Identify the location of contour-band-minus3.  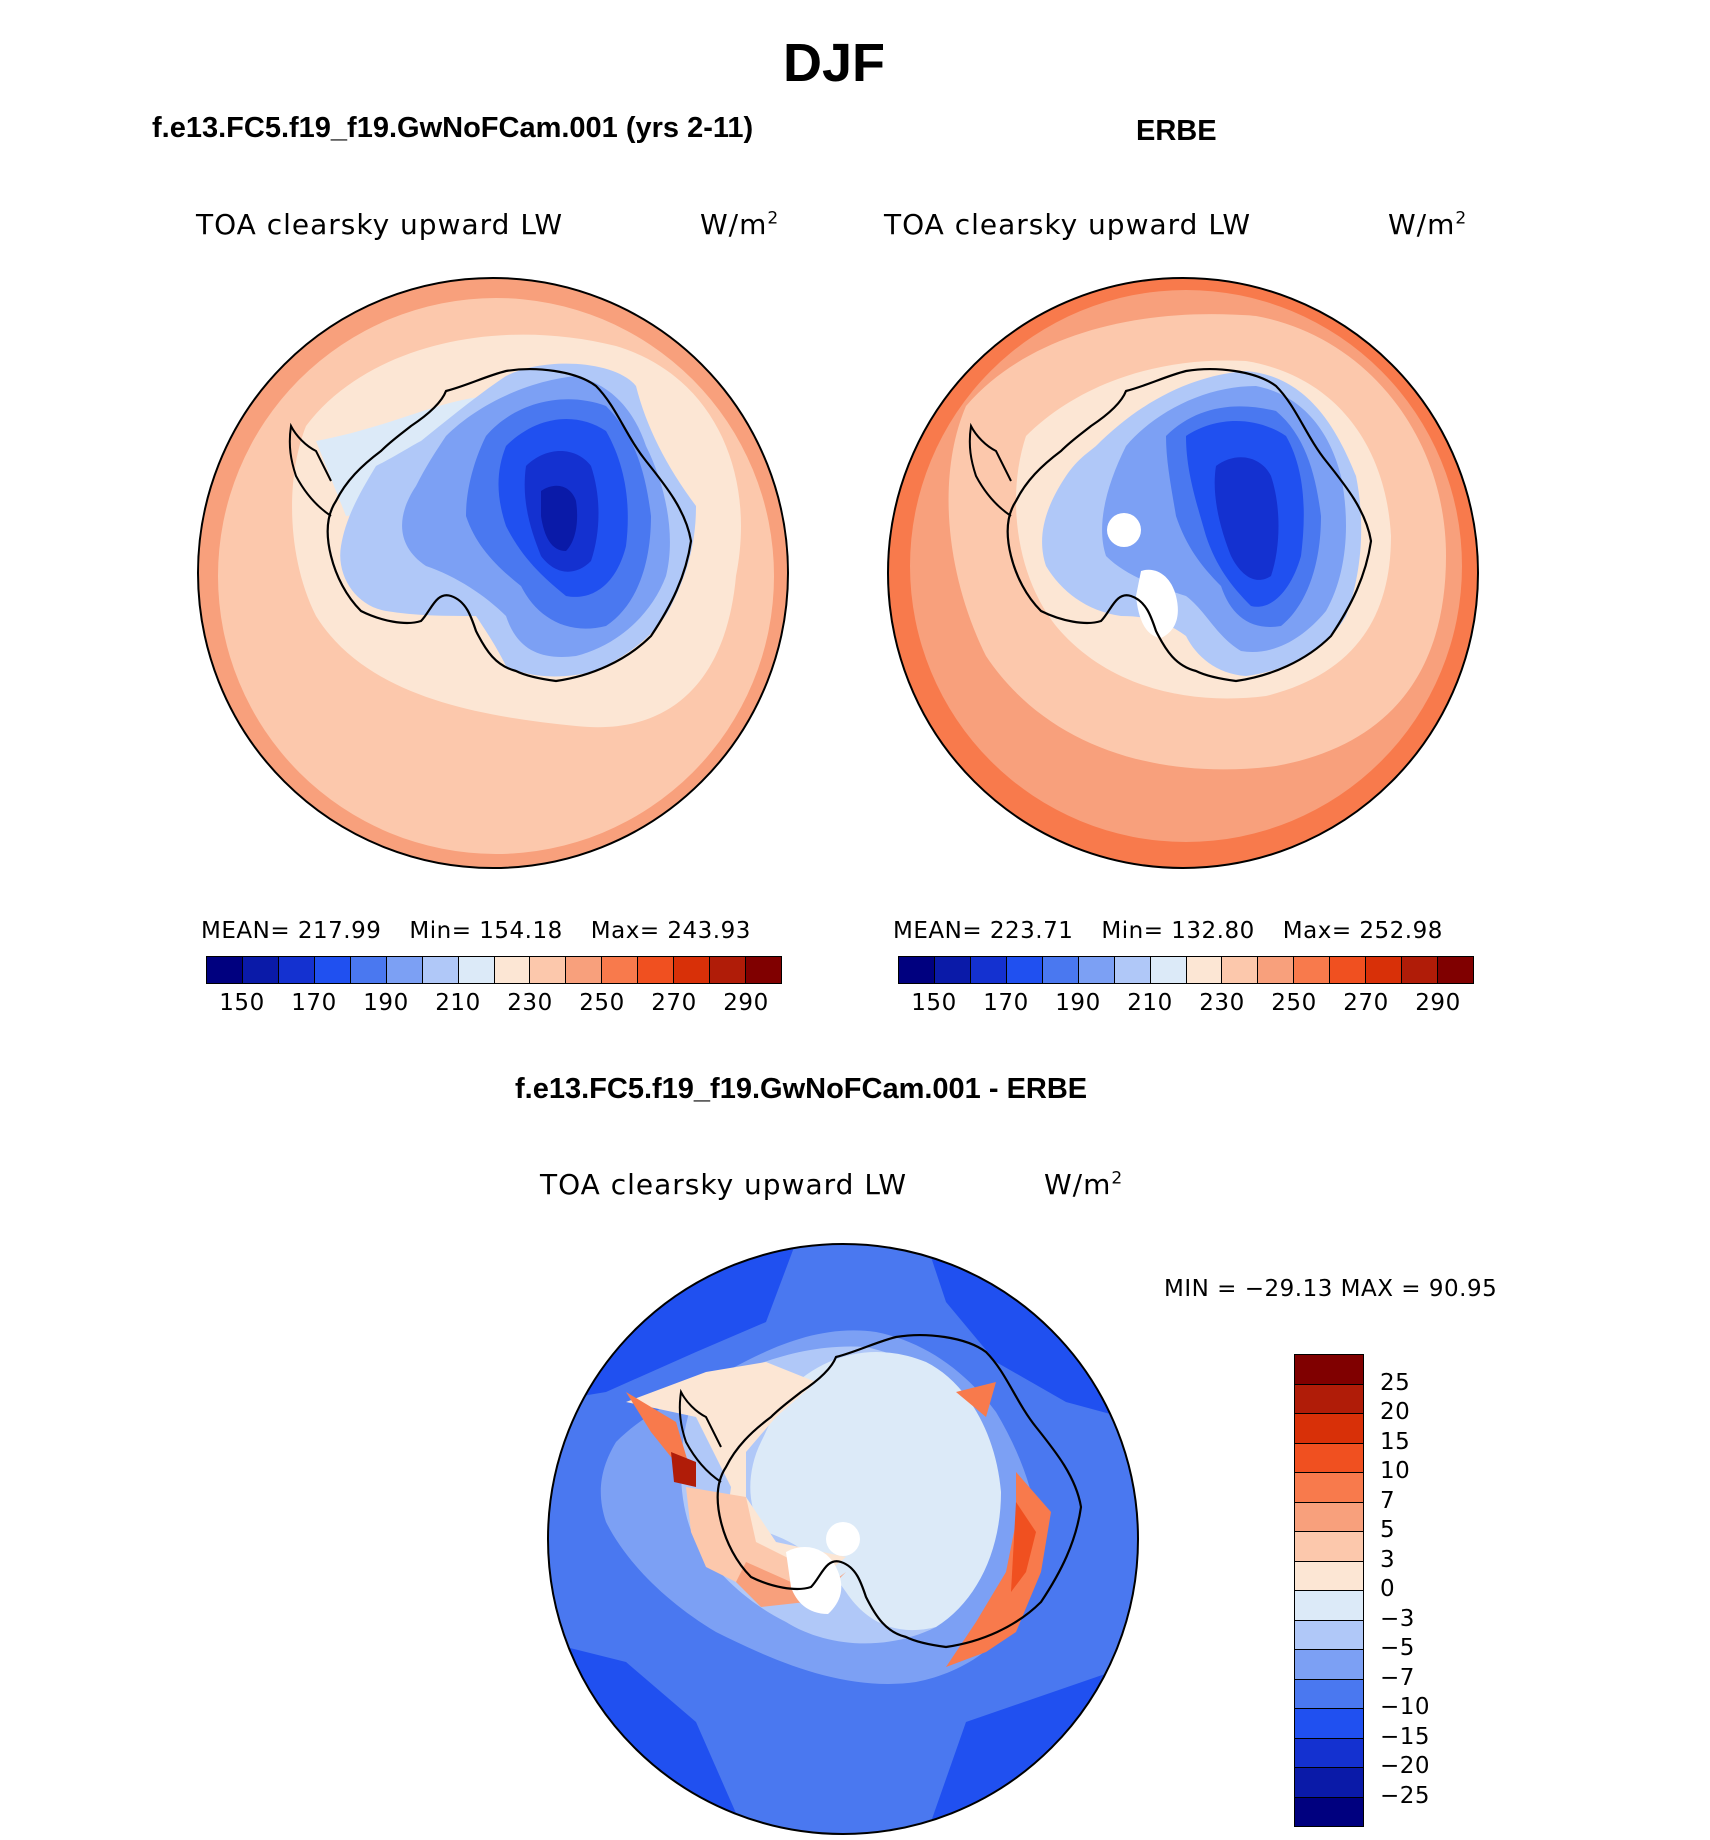
(875, 1491).